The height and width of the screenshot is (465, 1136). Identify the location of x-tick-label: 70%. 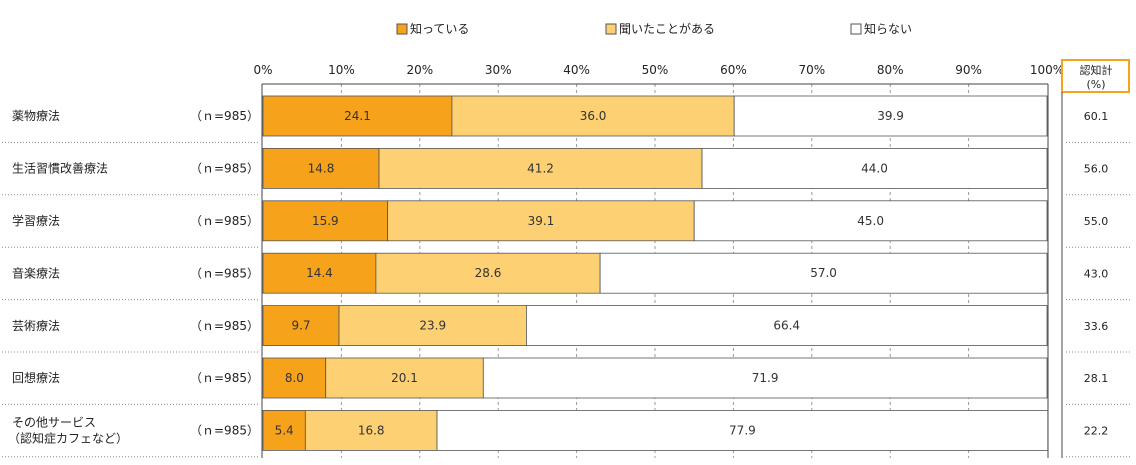
(811, 70).